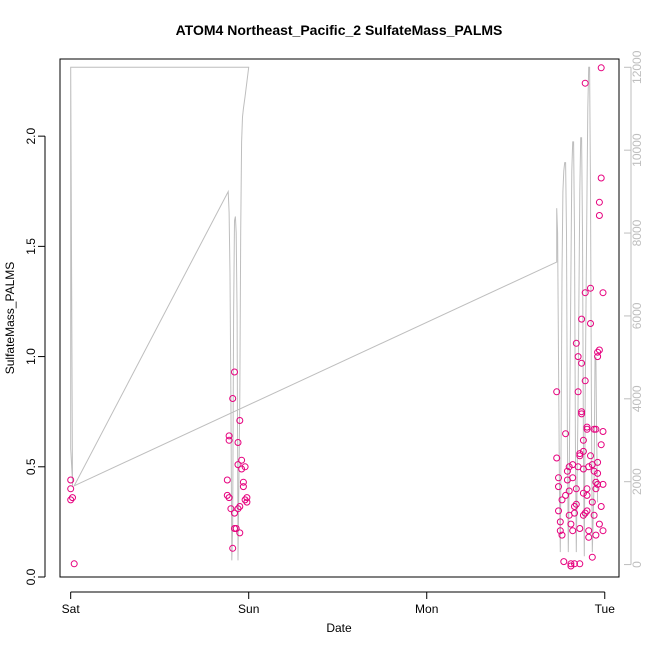  Describe the element at coordinates (426, 609) in the screenshot. I see `x-tick-label: Mon` at that location.